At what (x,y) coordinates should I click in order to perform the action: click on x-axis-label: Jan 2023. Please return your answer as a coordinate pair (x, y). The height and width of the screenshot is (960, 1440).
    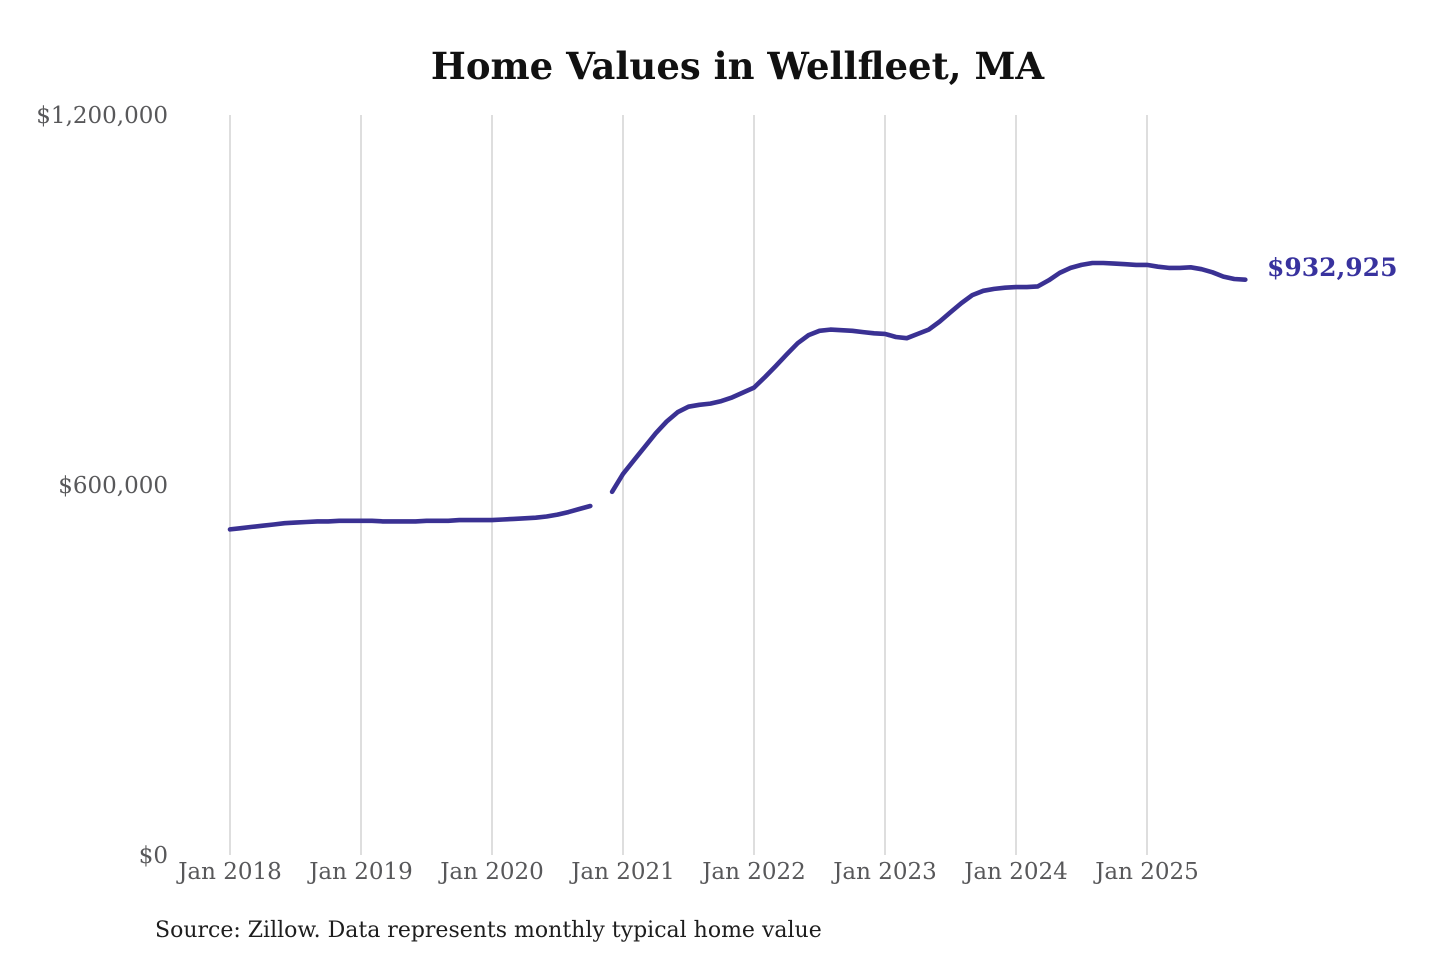
    Looking at the image, I should click on (884, 872).